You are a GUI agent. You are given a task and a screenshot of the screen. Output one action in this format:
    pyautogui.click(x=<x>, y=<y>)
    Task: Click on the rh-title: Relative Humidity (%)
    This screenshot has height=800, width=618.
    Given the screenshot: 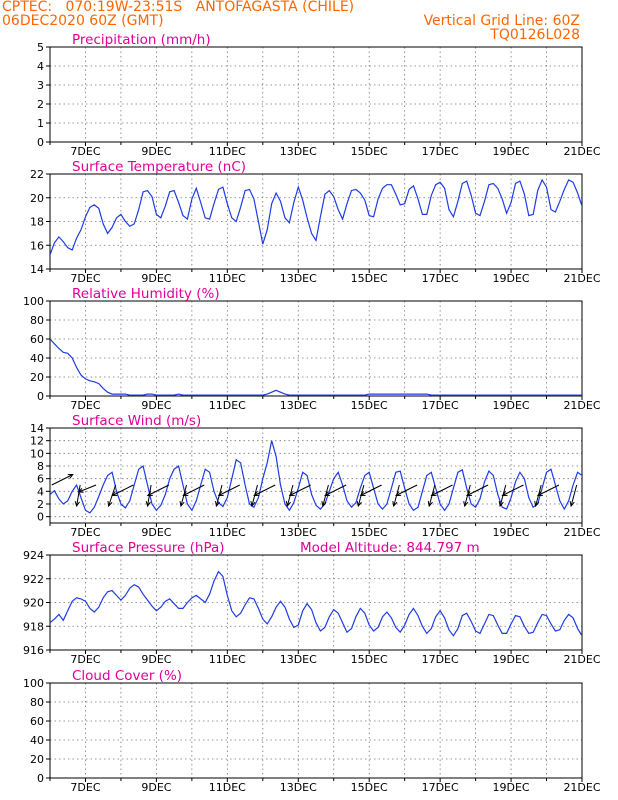 What is the action you would take?
    pyautogui.click(x=146, y=294)
    